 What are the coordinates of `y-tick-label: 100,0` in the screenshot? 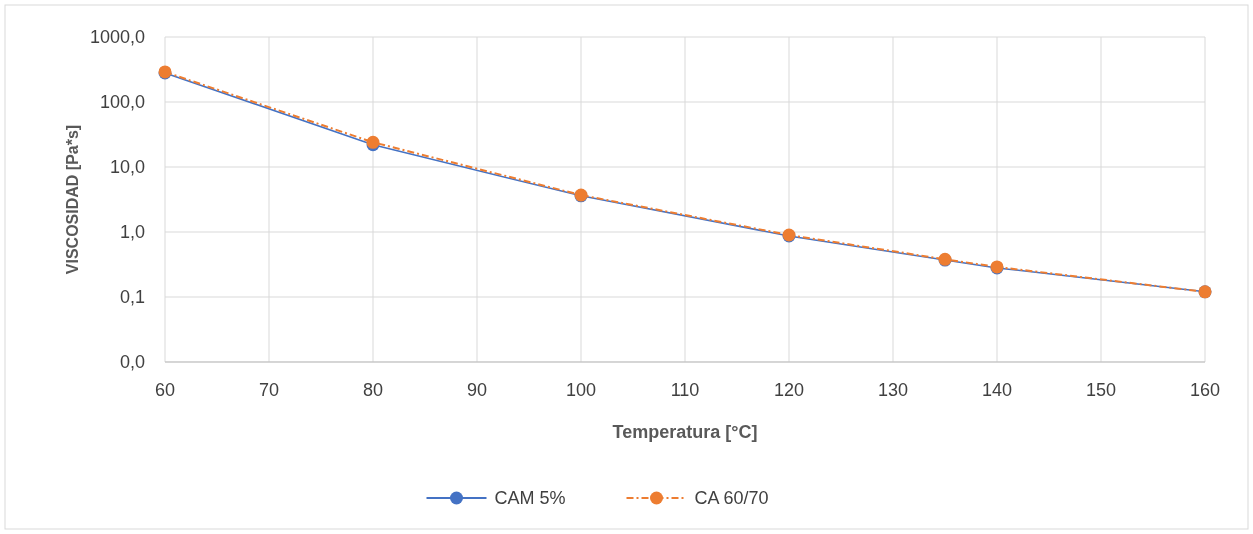 It's located at (122, 102).